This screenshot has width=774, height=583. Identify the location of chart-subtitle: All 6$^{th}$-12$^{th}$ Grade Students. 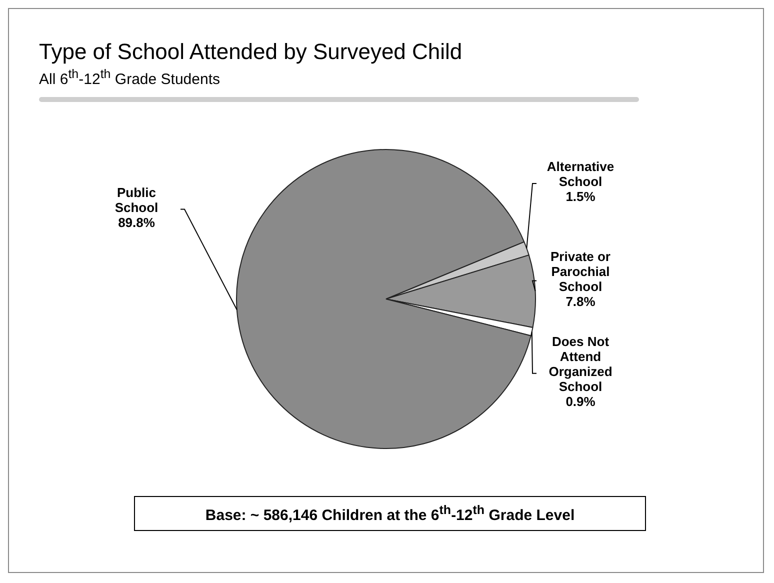
(129, 77).